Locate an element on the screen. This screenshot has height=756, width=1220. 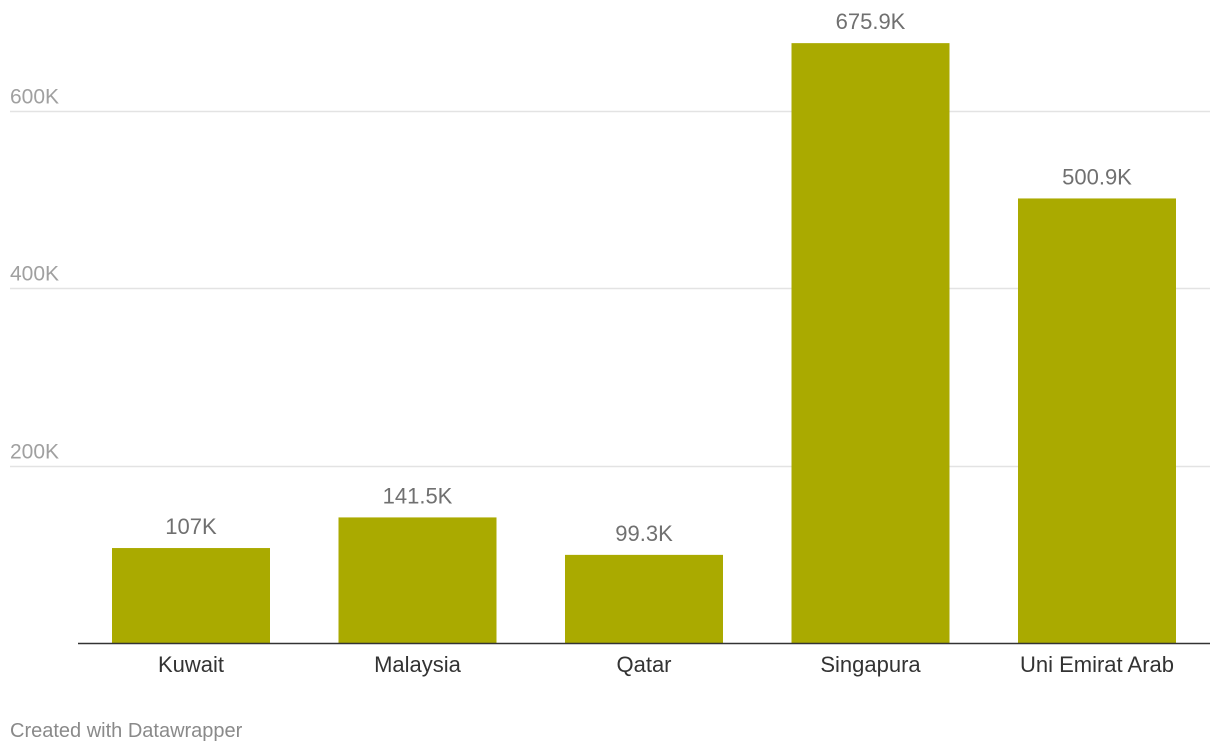
category-label: Qatar is located at coordinates (643, 664).